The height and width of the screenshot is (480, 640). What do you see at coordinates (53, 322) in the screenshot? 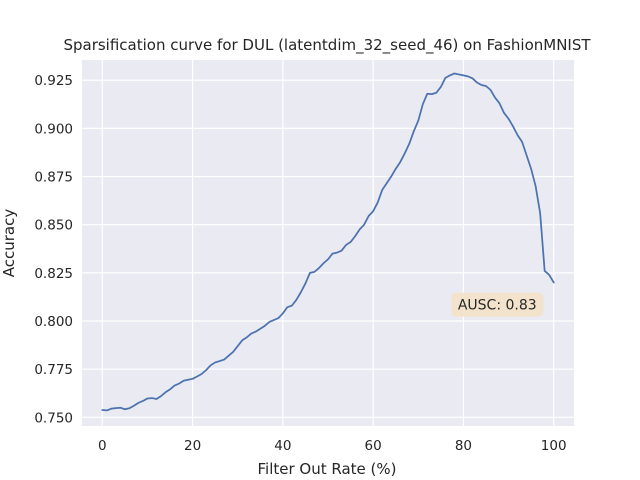
I see `y-tick-label: 0.800` at bounding box center [53, 322].